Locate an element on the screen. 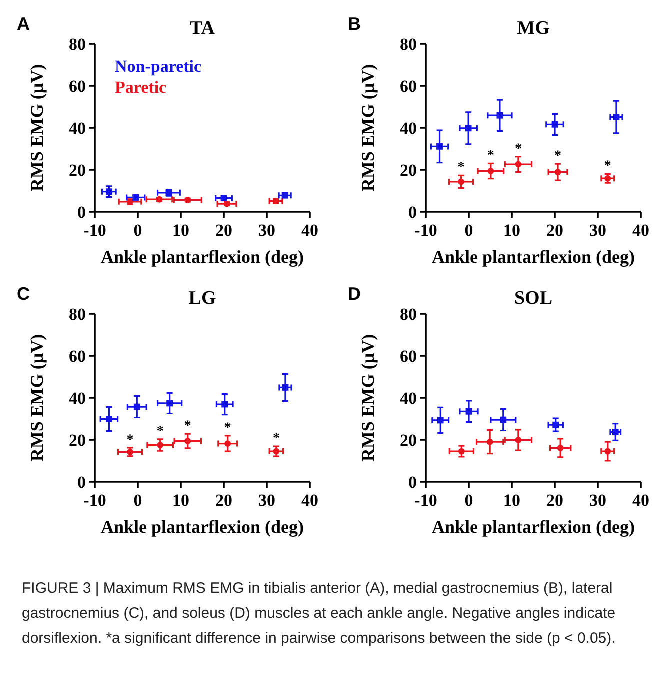  text: A is located at coordinates (23, 24).